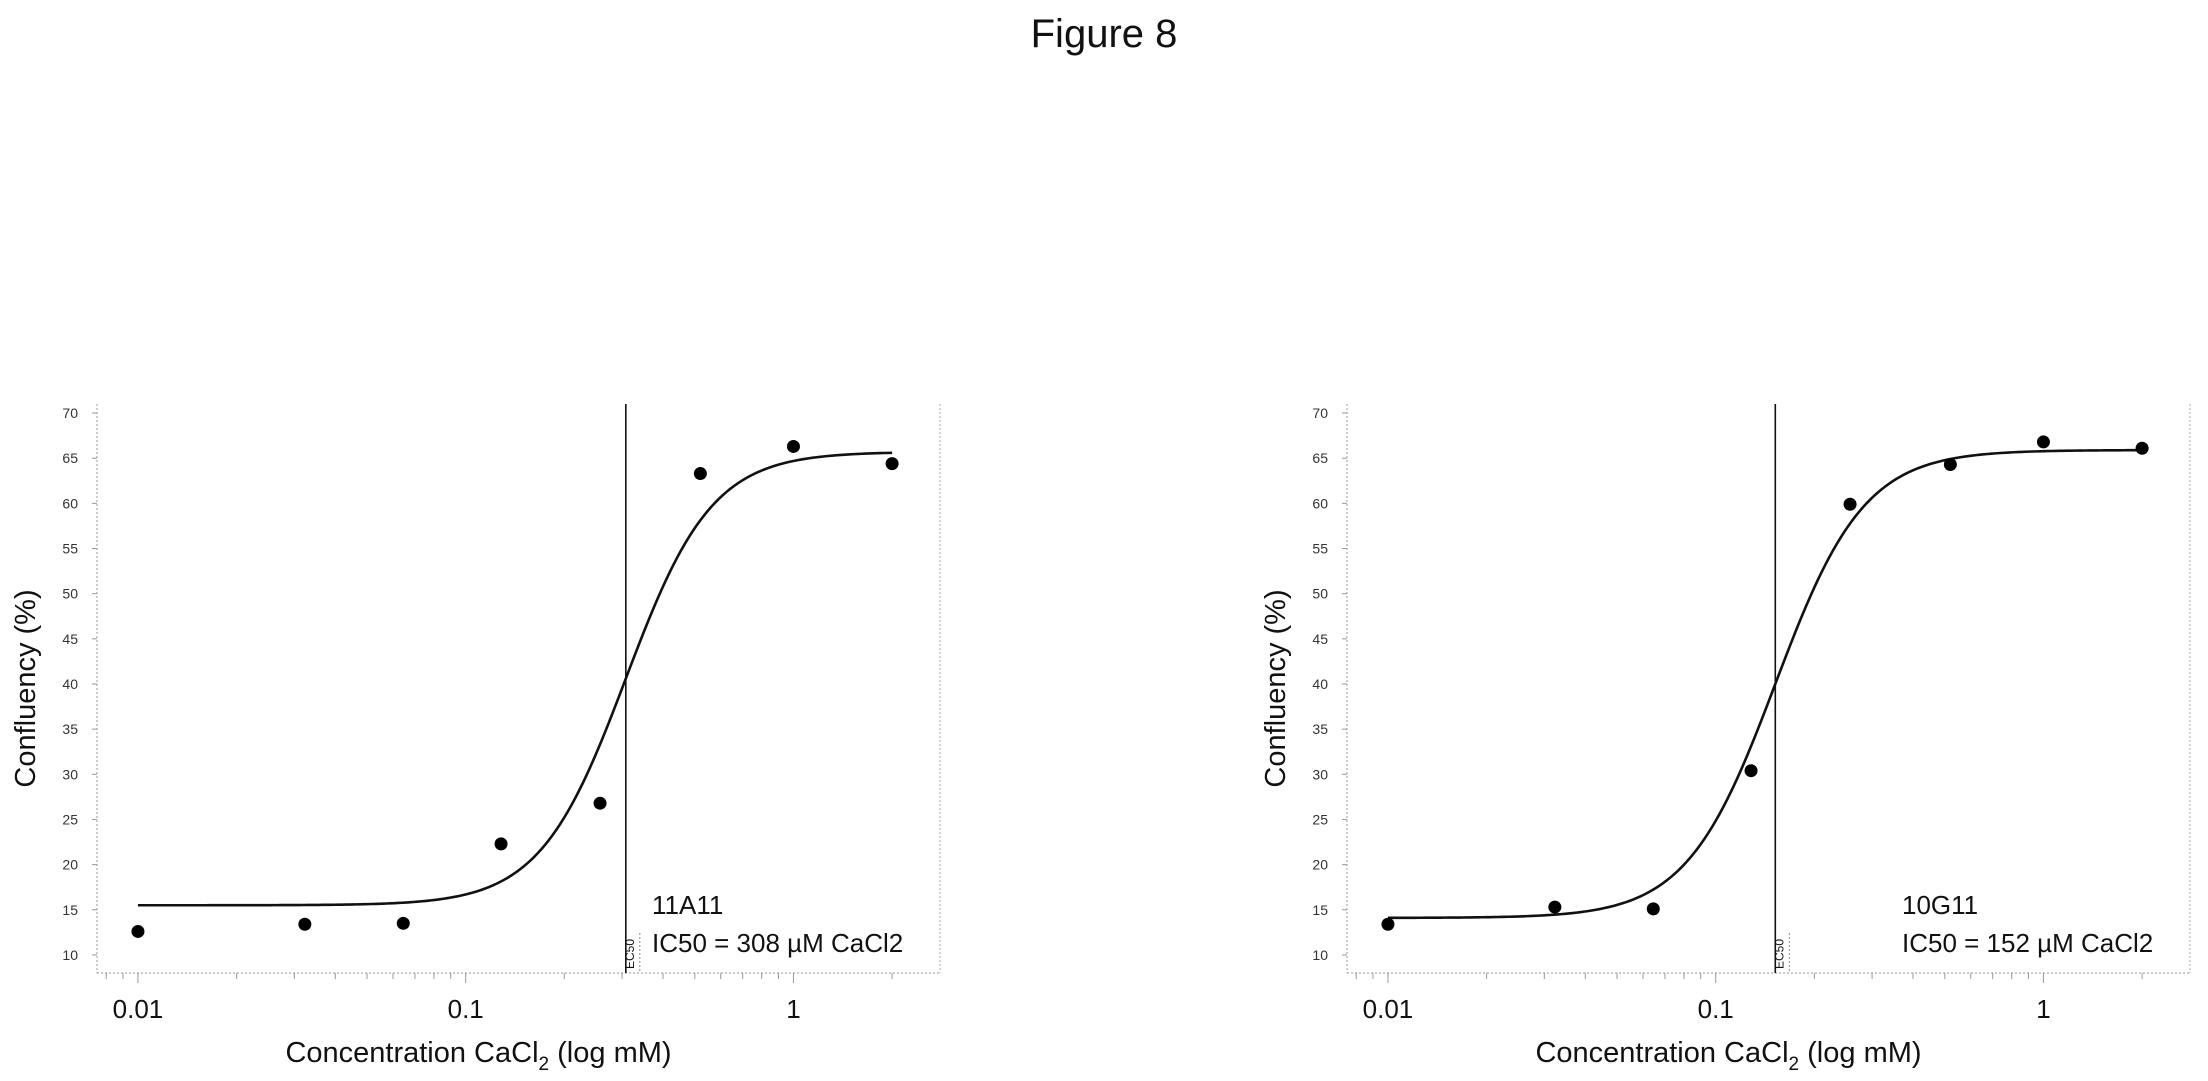 This screenshot has height=1081, width=2208. Describe the element at coordinates (687, 905) in the screenshot. I see `annotation-sample-id: 11A11` at that location.